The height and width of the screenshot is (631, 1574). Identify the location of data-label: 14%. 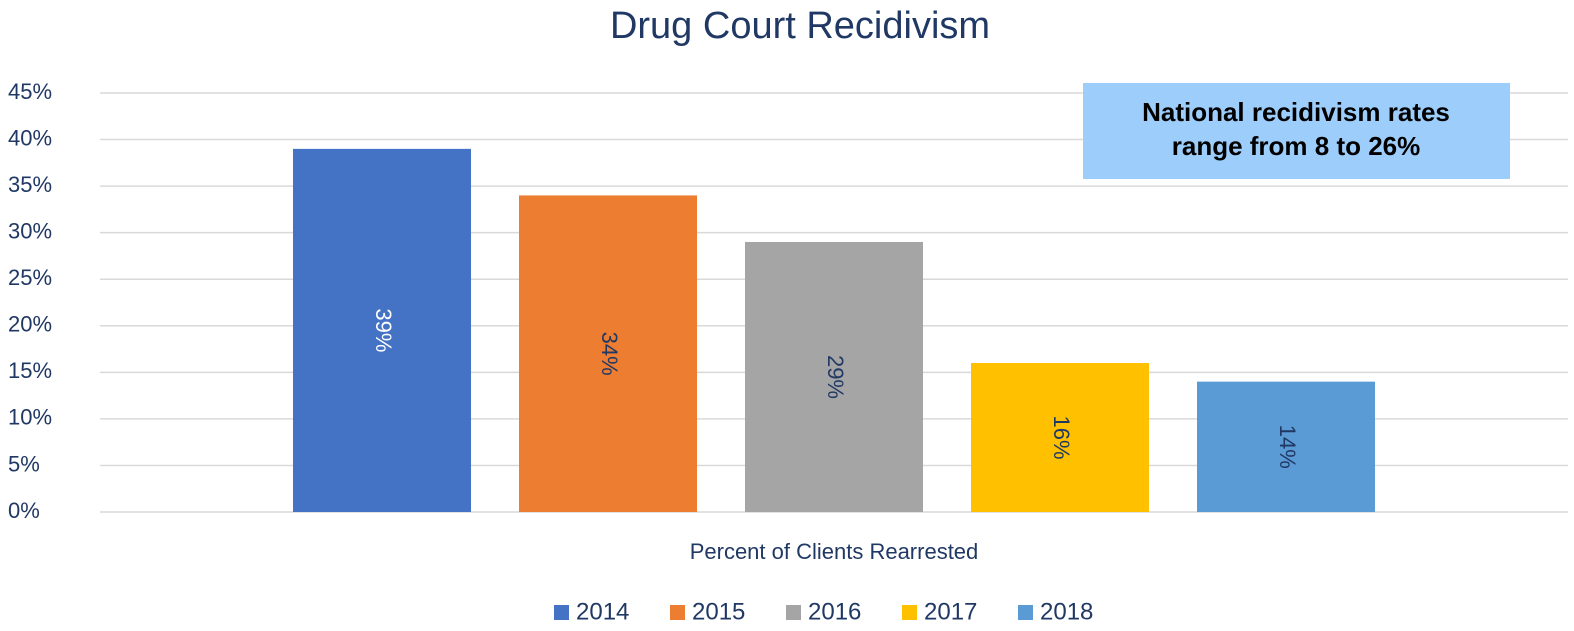
(1287, 447).